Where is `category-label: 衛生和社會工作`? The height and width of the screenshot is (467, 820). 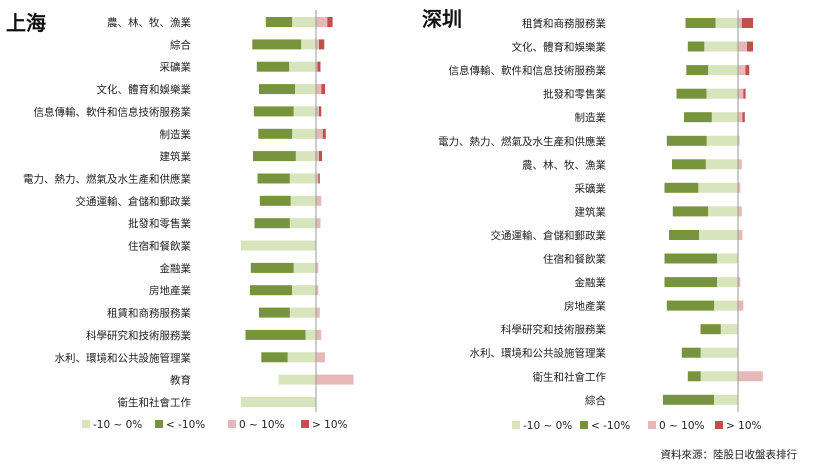
category-label: 衛生和社會工作 is located at coordinates (570, 376).